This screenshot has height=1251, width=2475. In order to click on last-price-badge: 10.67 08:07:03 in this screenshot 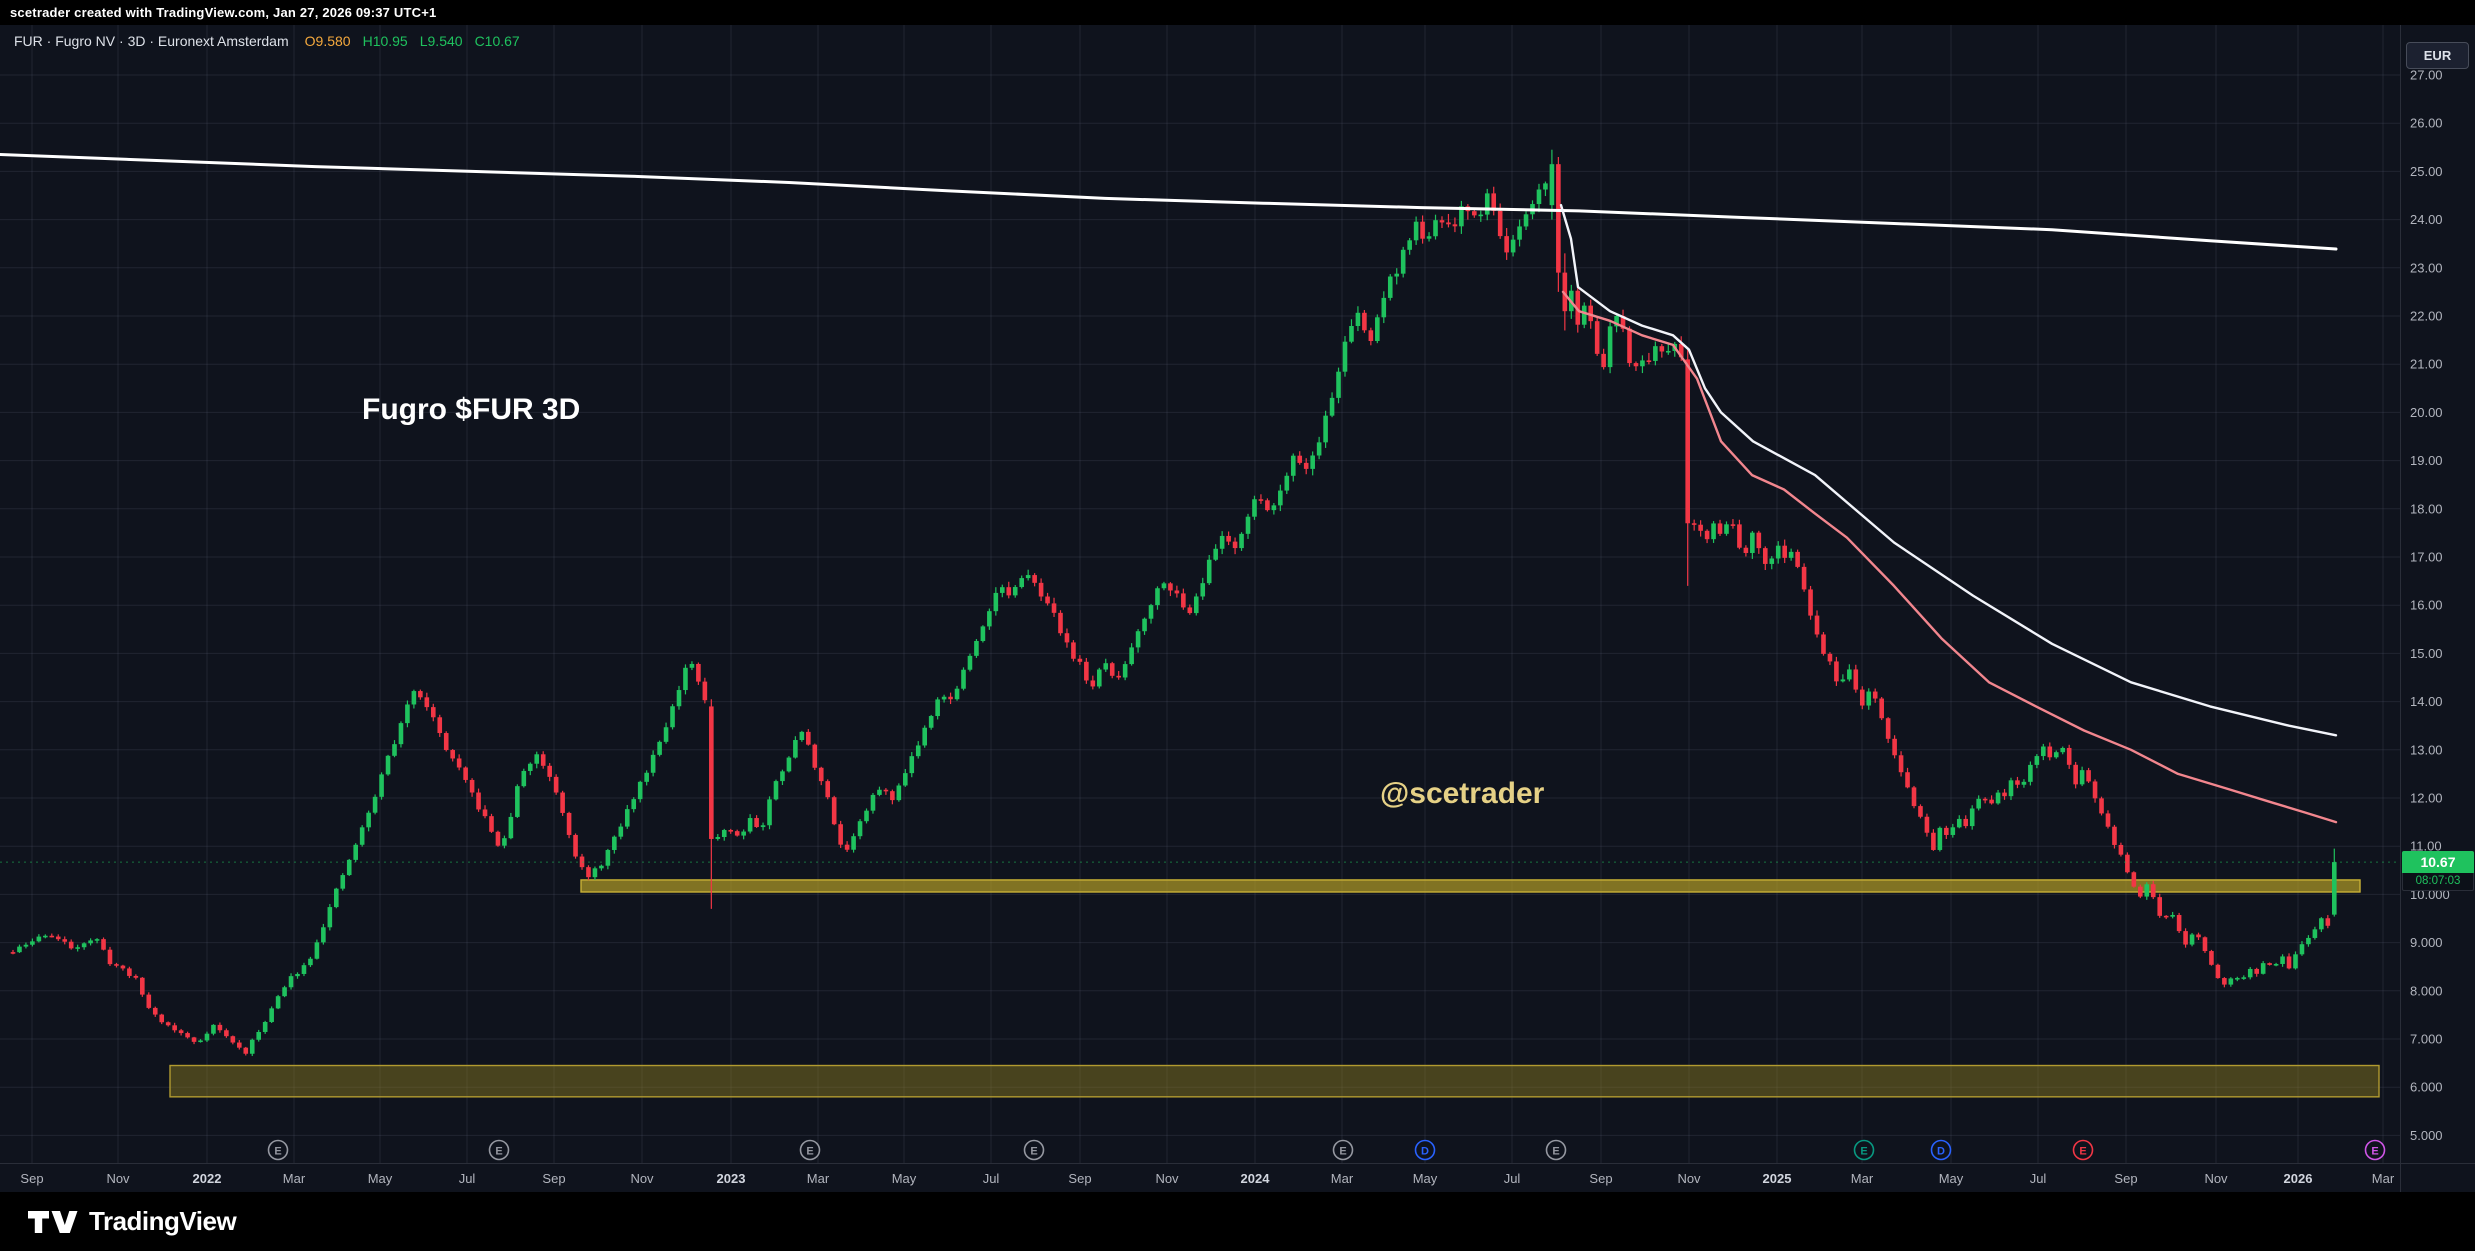, I will do `click(2438, 871)`.